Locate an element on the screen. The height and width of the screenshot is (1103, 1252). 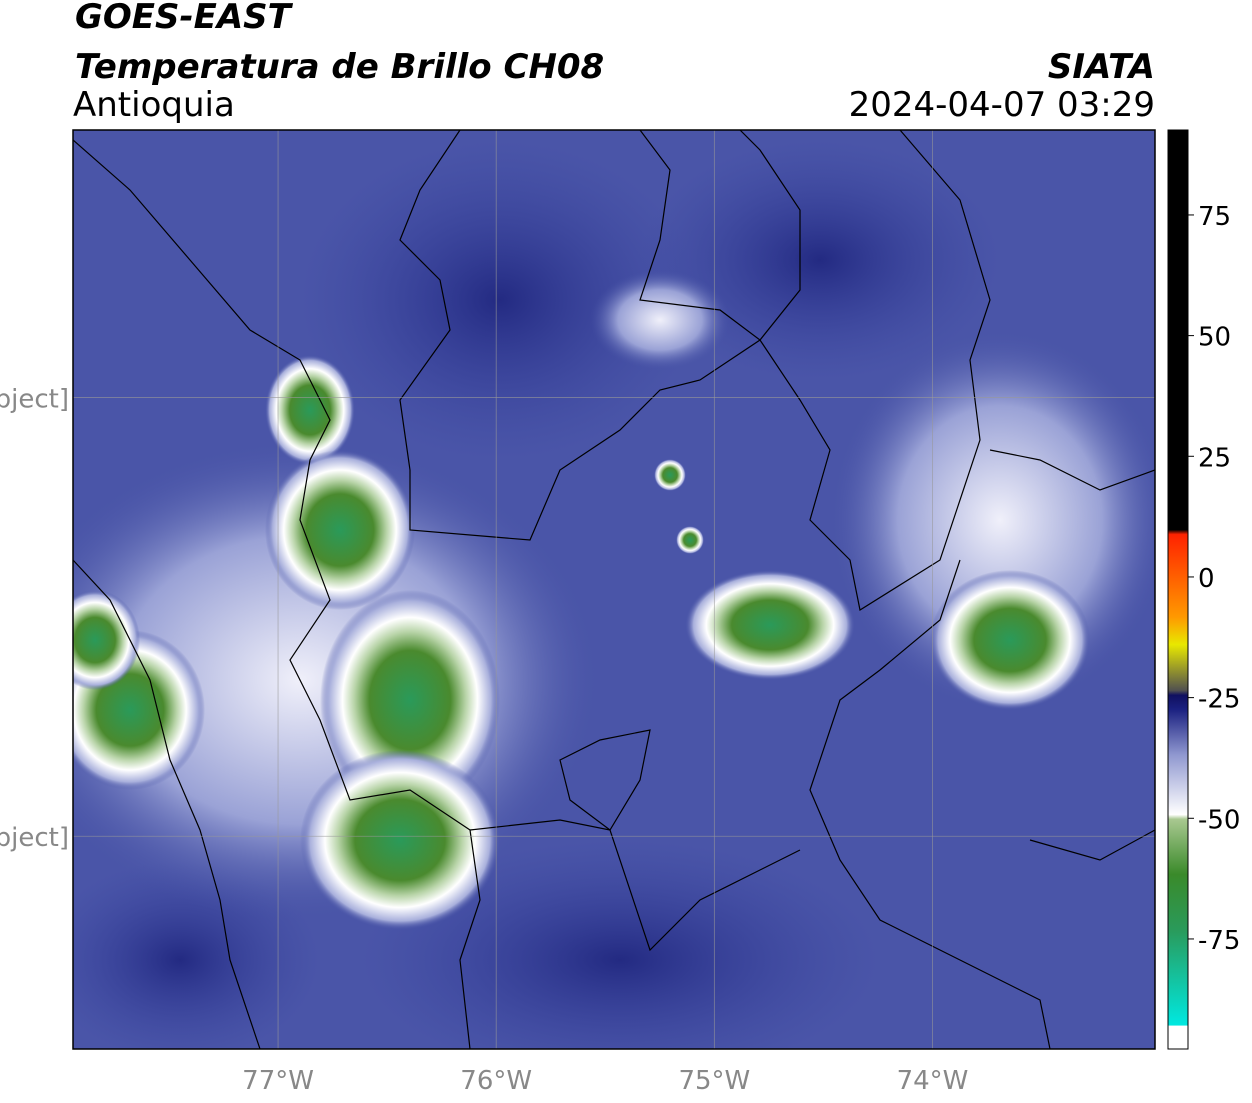
colorbar-tick-label: 25 is located at coordinates (1214, 458).